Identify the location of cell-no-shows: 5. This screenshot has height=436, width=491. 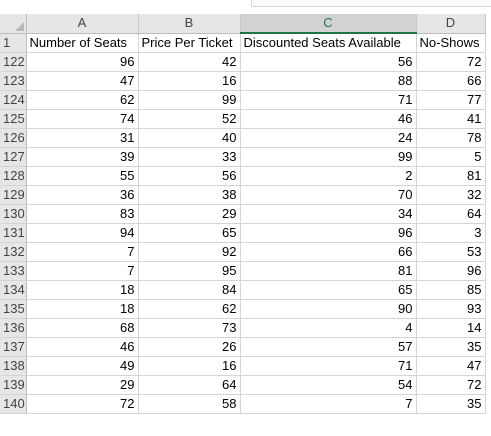
(451, 157).